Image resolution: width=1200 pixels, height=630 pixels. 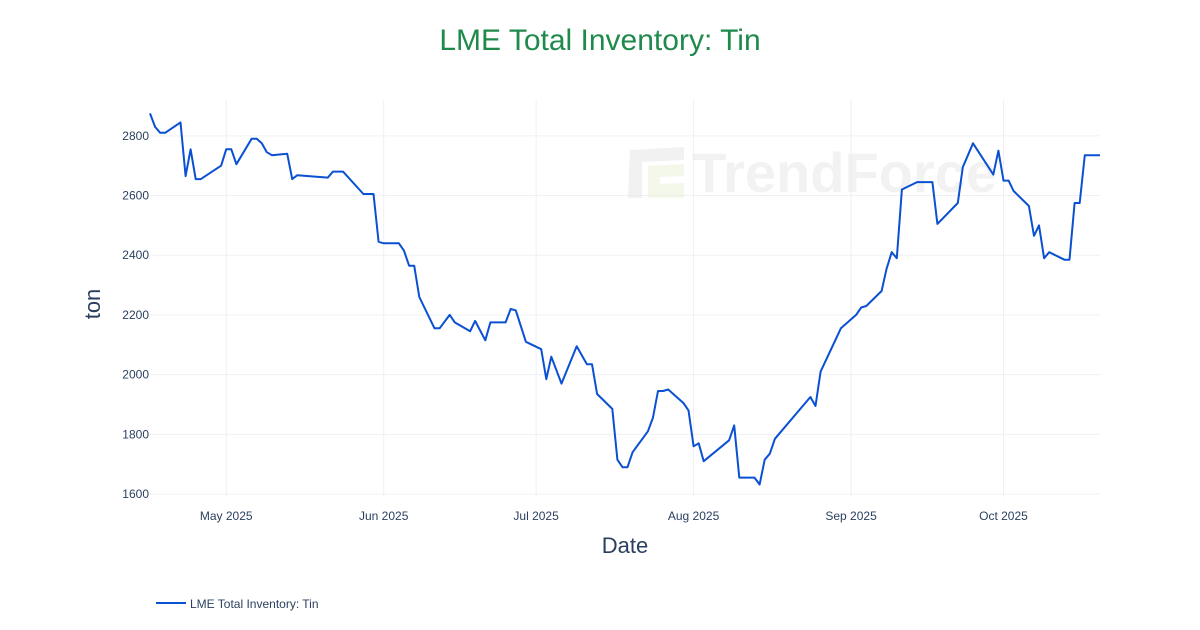 What do you see at coordinates (656, 172) in the screenshot?
I see `trendforce-logo-icon` at bounding box center [656, 172].